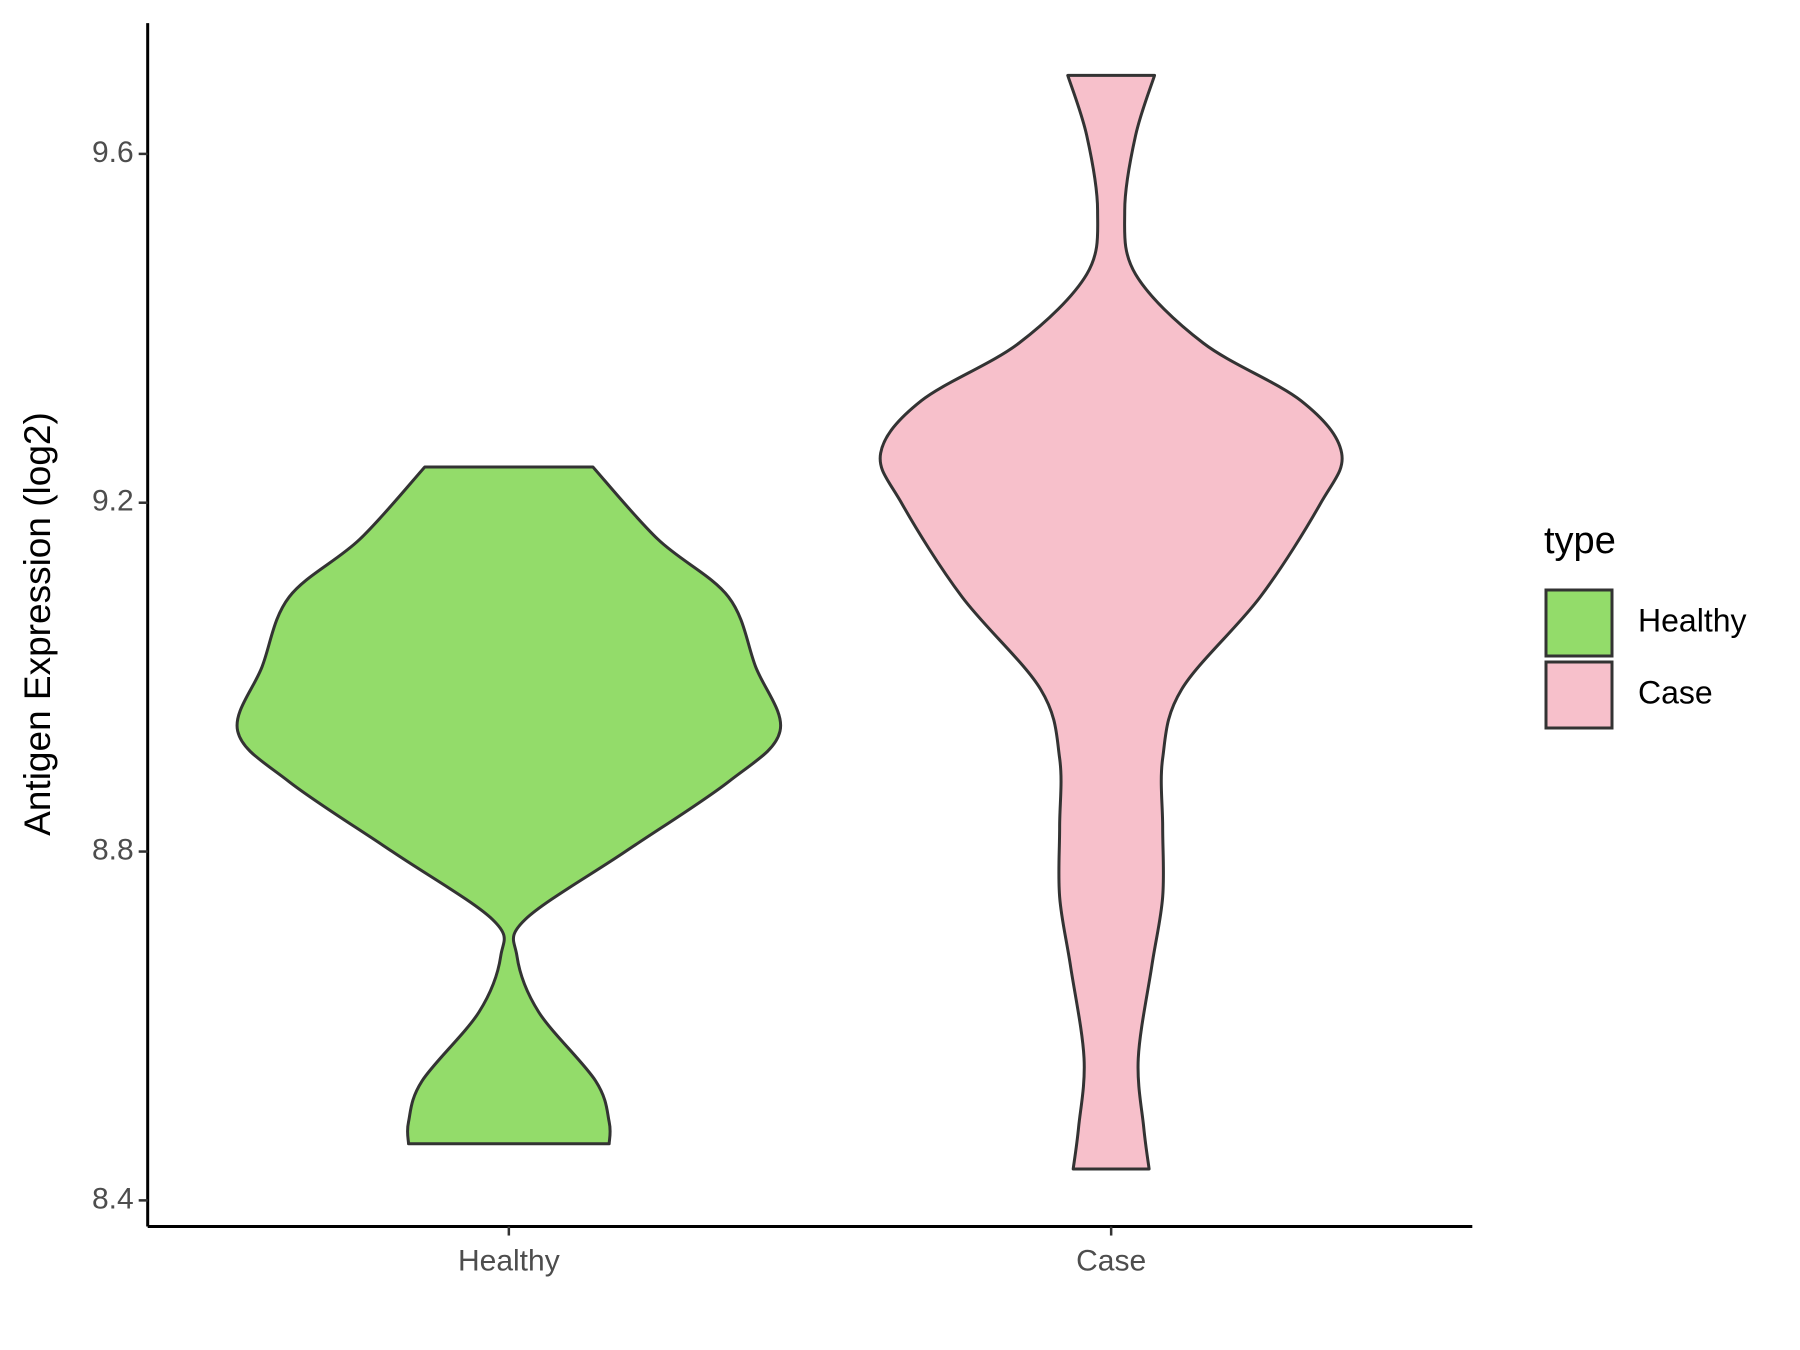  I want to click on legend-label: Case, so click(1675, 692).